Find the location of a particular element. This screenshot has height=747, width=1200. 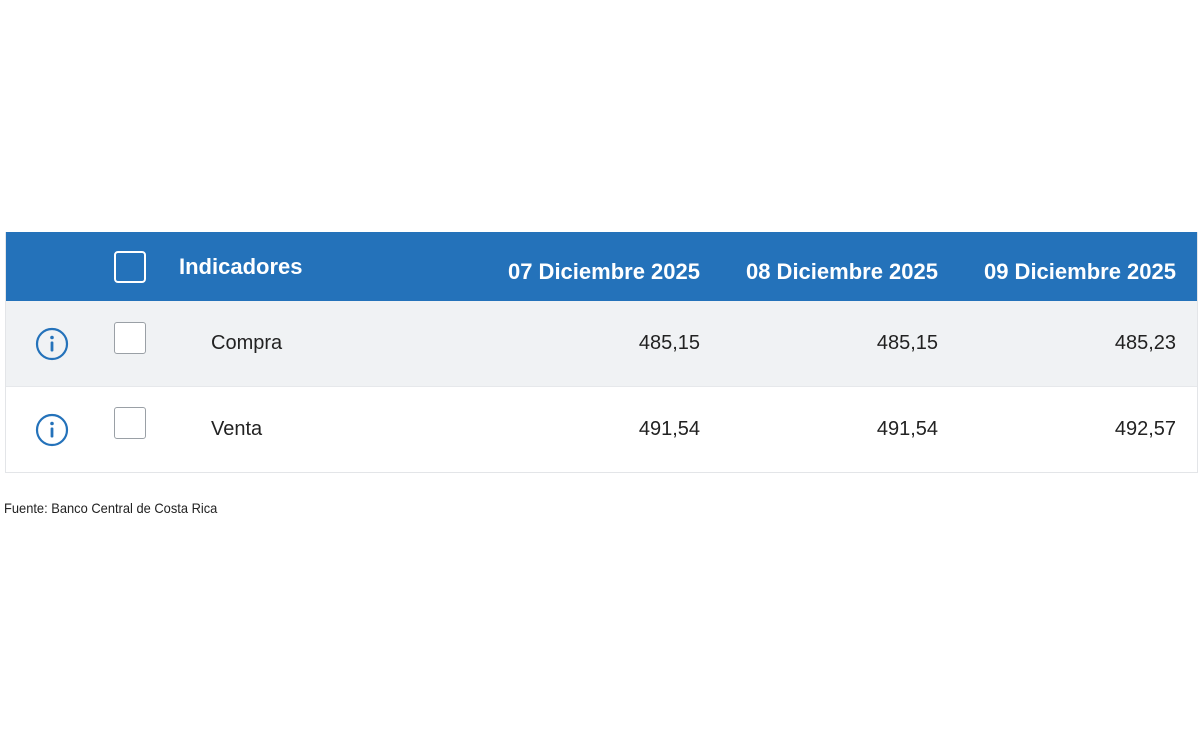

header-date-1: 07 Diciembre 2025 is located at coordinates (603, 271).